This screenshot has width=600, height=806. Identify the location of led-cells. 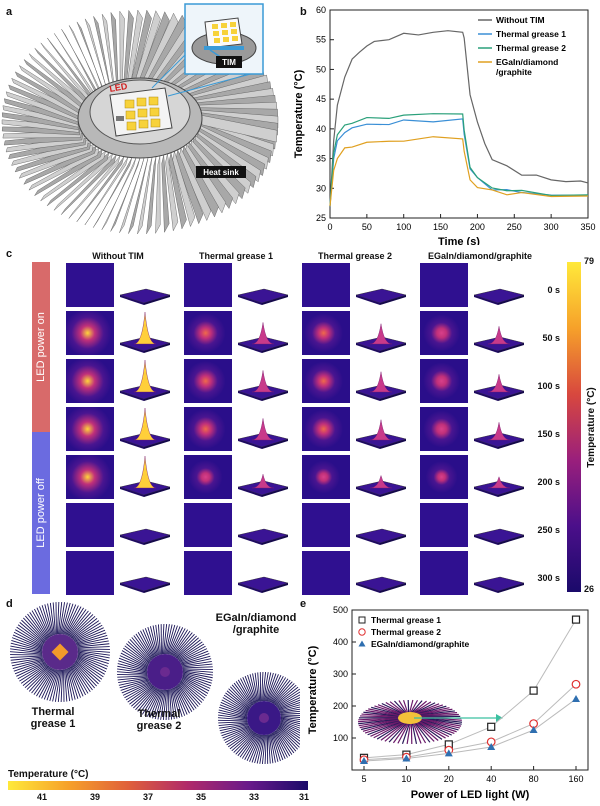
(142, 113).